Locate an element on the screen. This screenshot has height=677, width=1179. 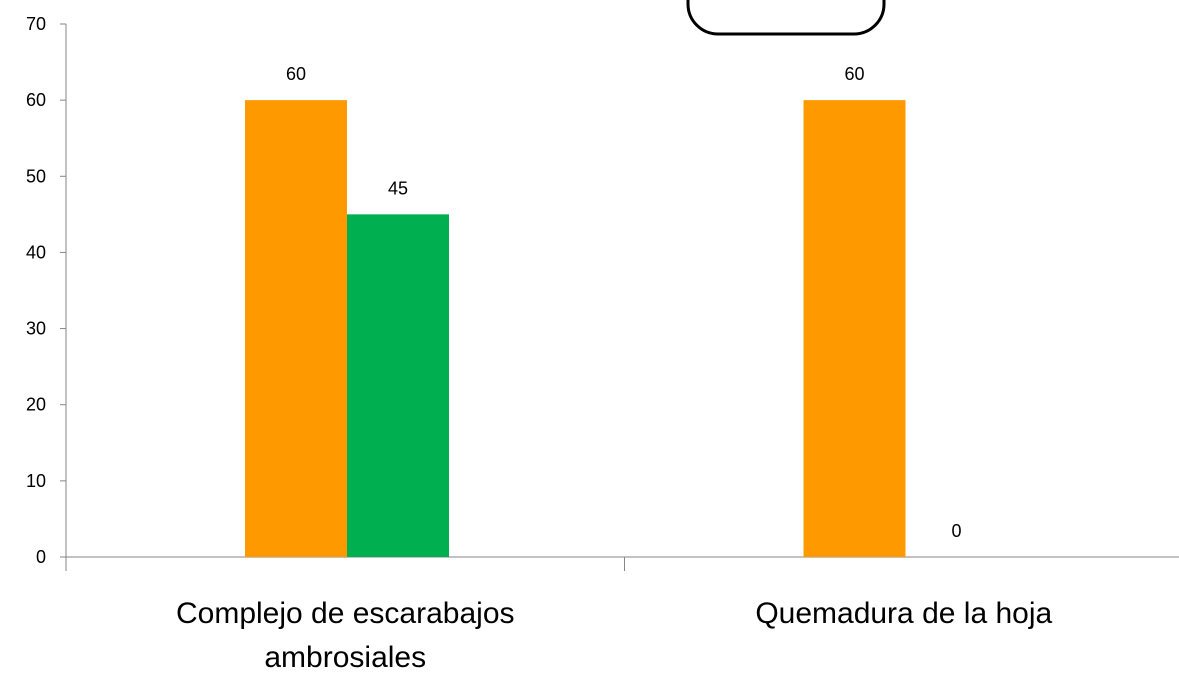
y-tick-label: 0 is located at coordinates (41, 557).